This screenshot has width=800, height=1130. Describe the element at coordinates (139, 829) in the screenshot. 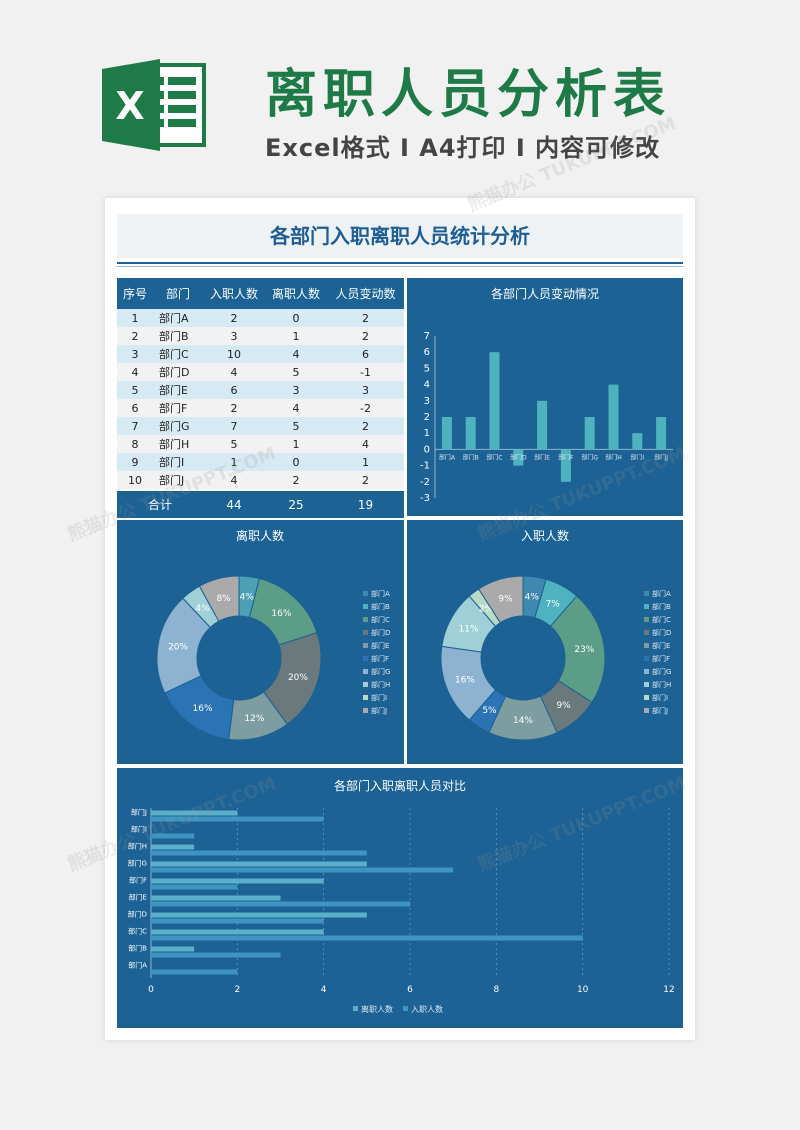

I see `y-tick-label: 部门I` at that location.